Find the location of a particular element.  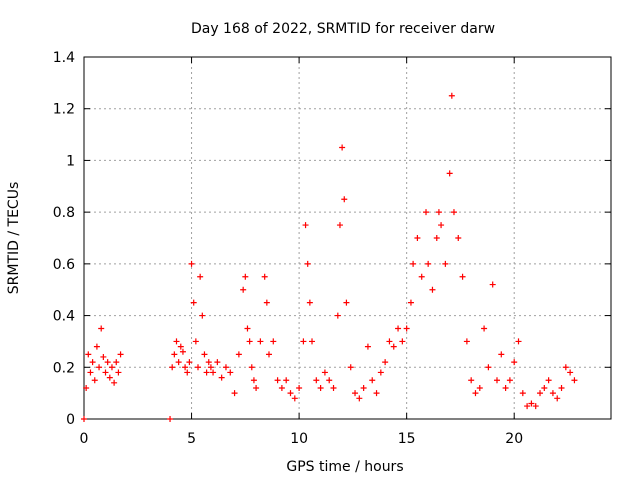

y-tick-label: 0.8 is located at coordinates (64, 213).